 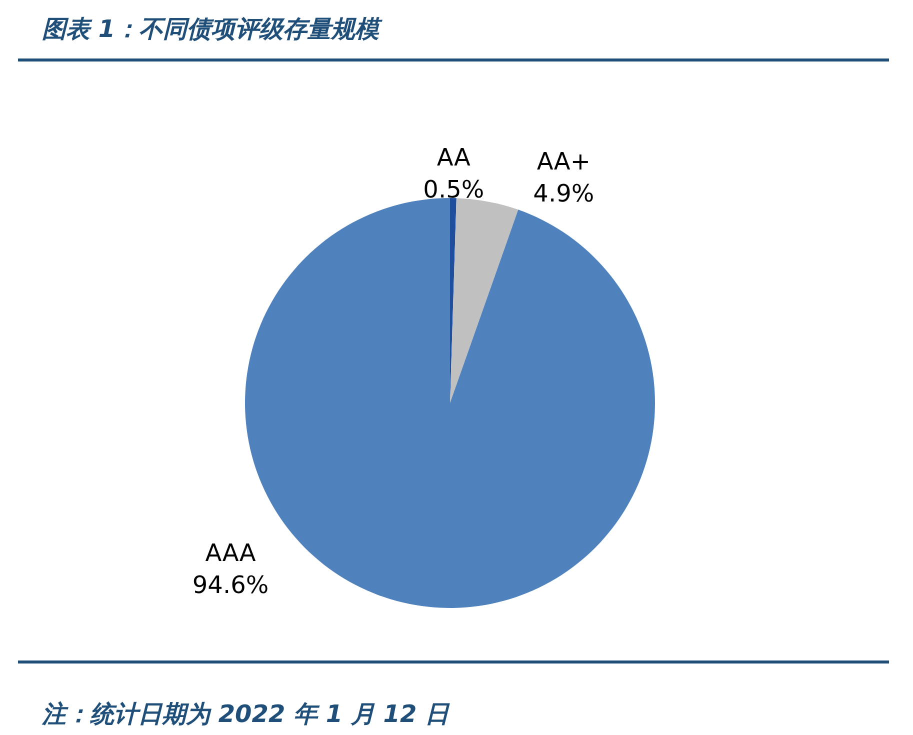 I want to click on slice-label: AA, so click(x=453, y=157).